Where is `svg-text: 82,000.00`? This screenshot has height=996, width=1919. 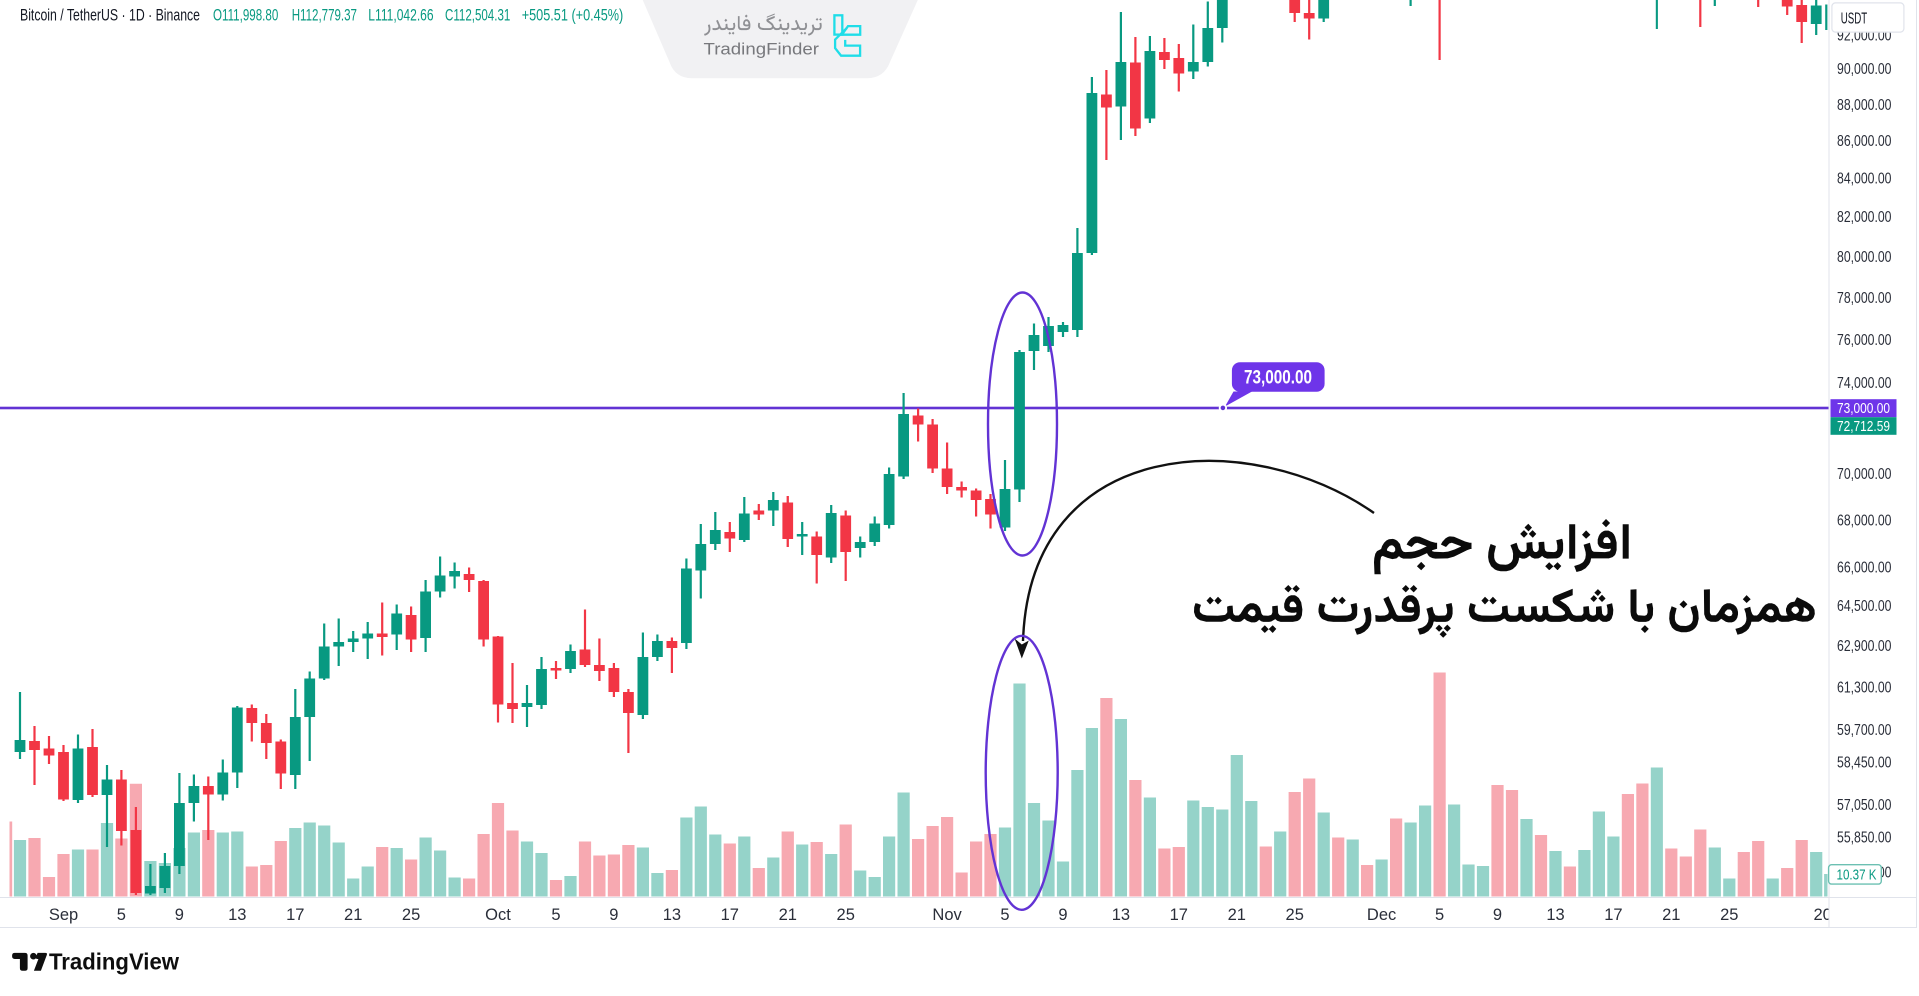 svg-text: 82,000.00 is located at coordinates (1864, 217).